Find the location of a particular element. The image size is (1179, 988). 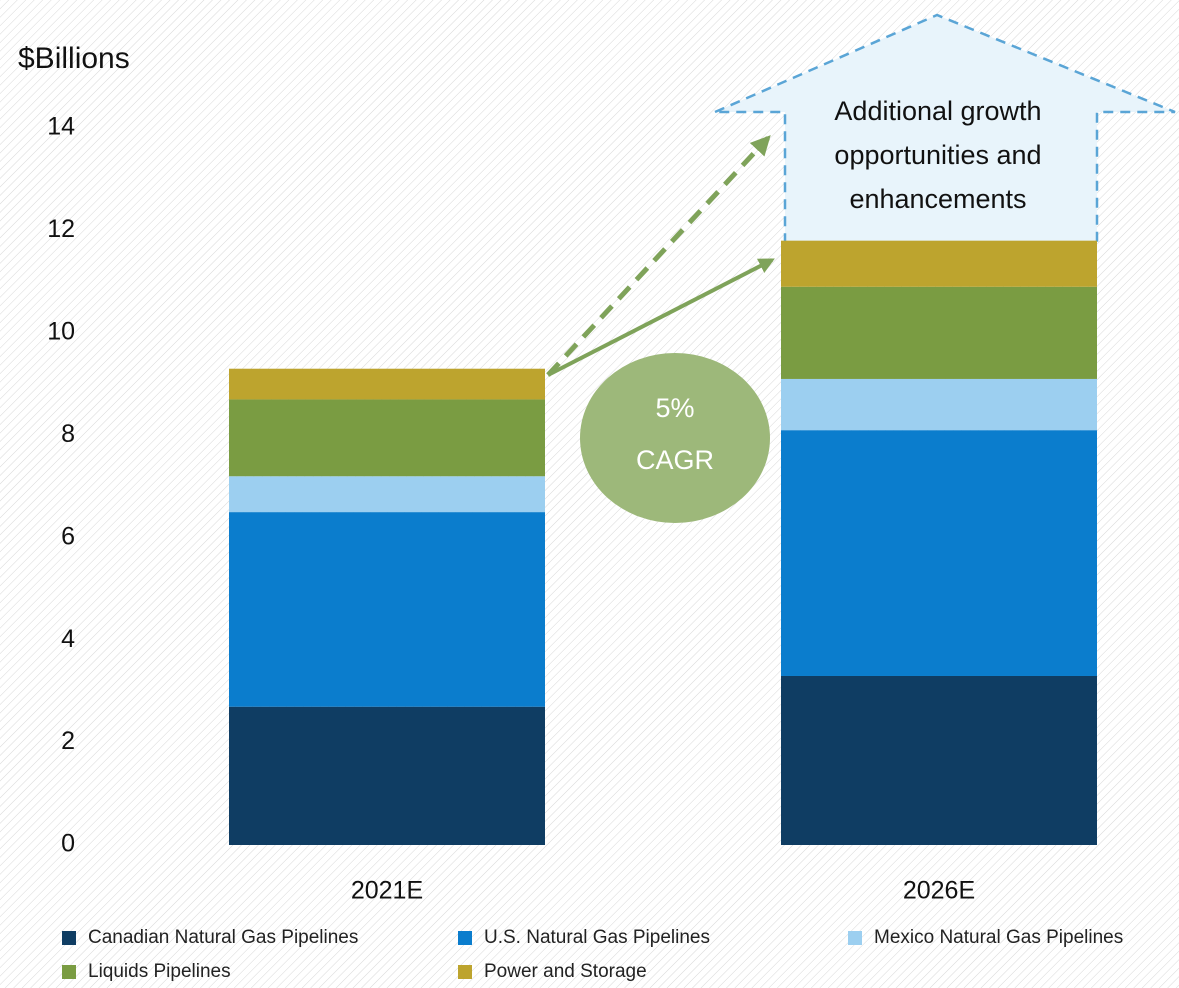

y-tick-label: 4 is located at coordinates (68, 639).